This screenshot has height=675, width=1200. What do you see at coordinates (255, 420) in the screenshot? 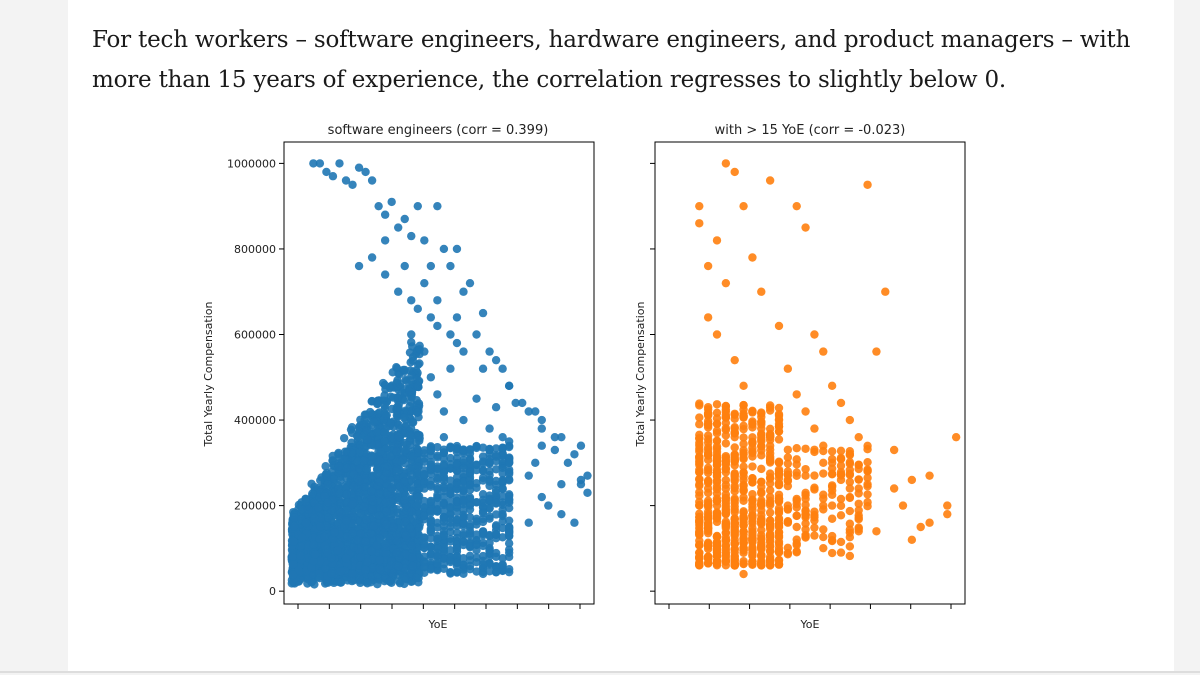
I see `y-tick-label: 400000` at bounding box center [255, 420].